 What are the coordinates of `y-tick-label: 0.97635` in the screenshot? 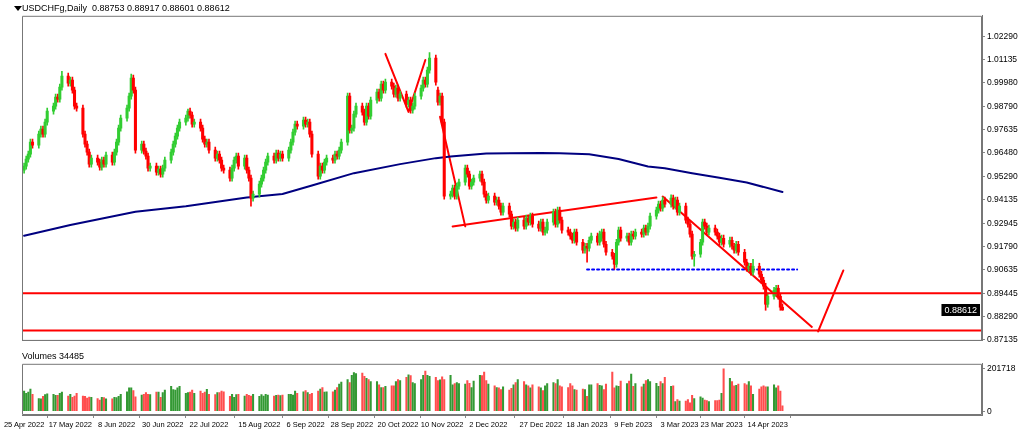 It's located at (1002, 128).